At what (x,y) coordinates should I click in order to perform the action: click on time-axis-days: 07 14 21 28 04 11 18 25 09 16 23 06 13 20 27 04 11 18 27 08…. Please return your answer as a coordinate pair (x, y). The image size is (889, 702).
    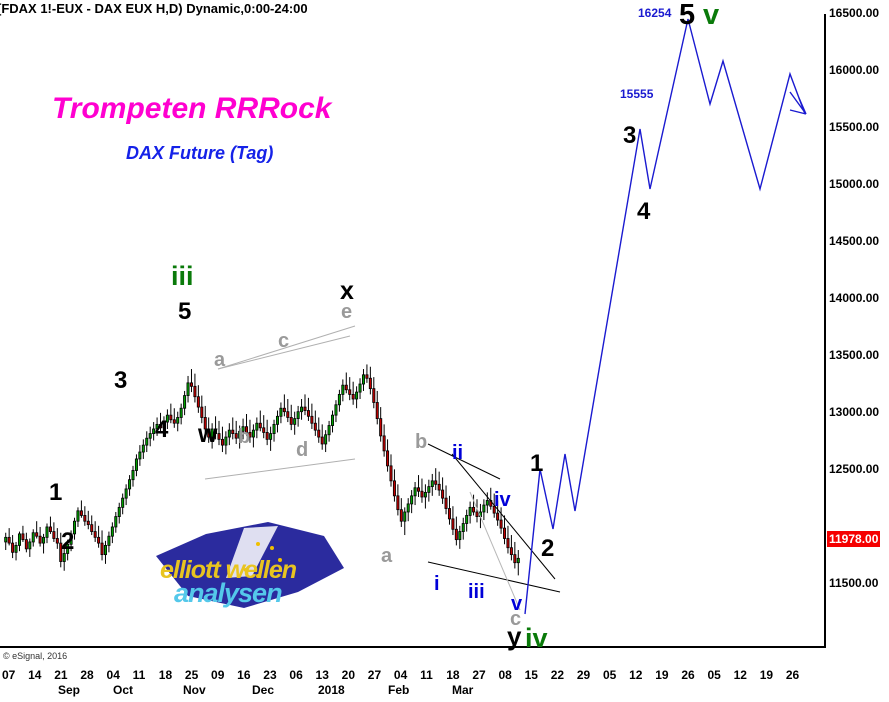
    Looking at the image, I should click on (444, 676).